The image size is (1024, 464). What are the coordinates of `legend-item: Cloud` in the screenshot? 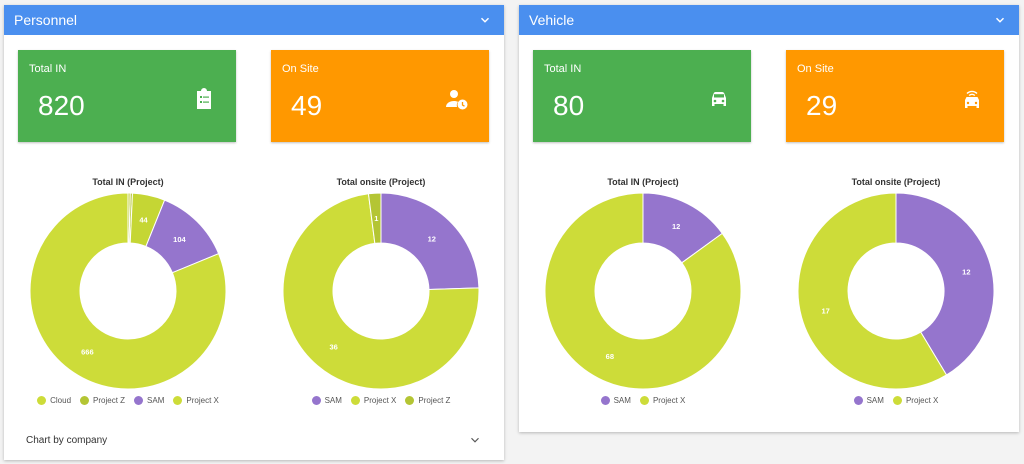 It's located at (54, 400).